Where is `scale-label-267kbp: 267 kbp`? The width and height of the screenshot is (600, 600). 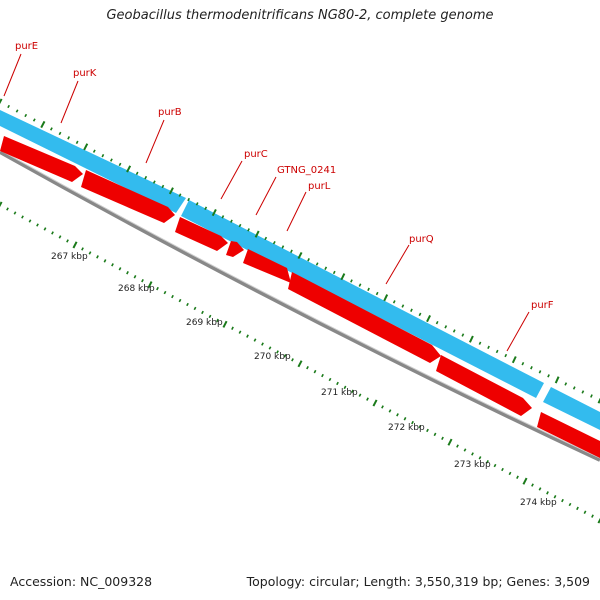 scale-label-267kbp: 267 kbp is located at coordinates (69, 257).